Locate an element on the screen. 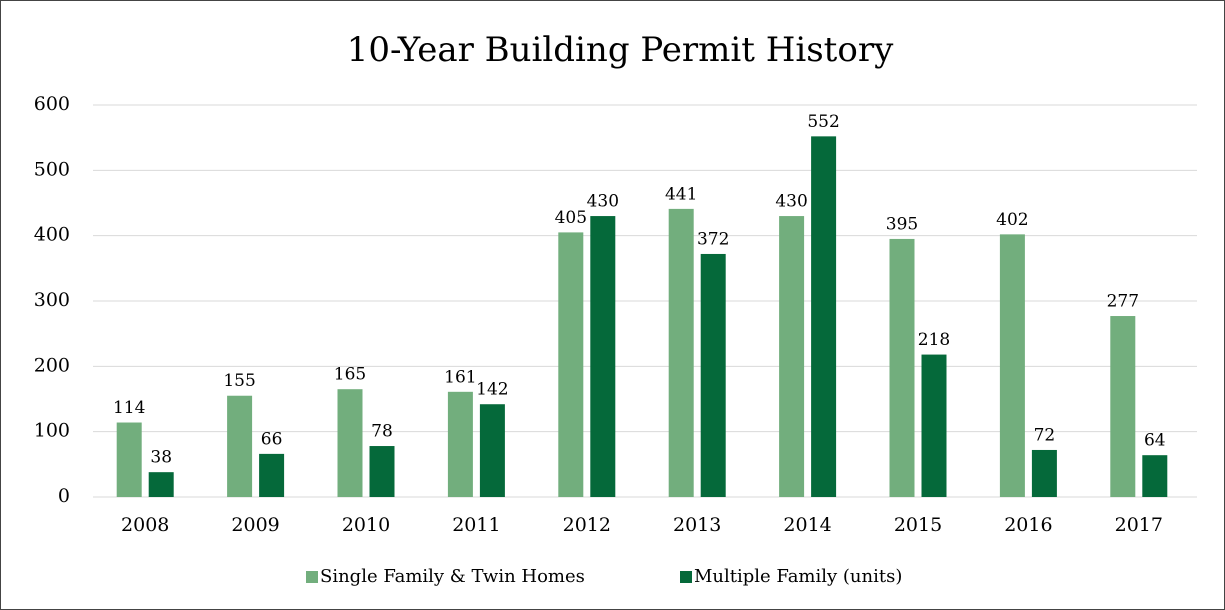  value-label: 78 is located at coordinates (382, 432).